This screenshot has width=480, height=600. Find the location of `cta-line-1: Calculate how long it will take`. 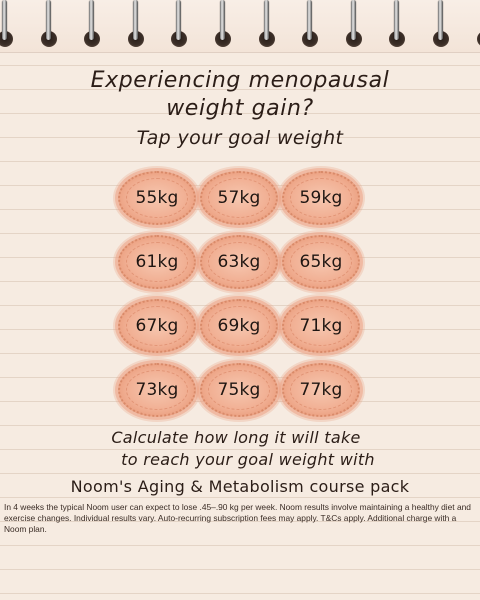

cta-line-1: Calculate how long it will take is located at coordinates (236, 437).